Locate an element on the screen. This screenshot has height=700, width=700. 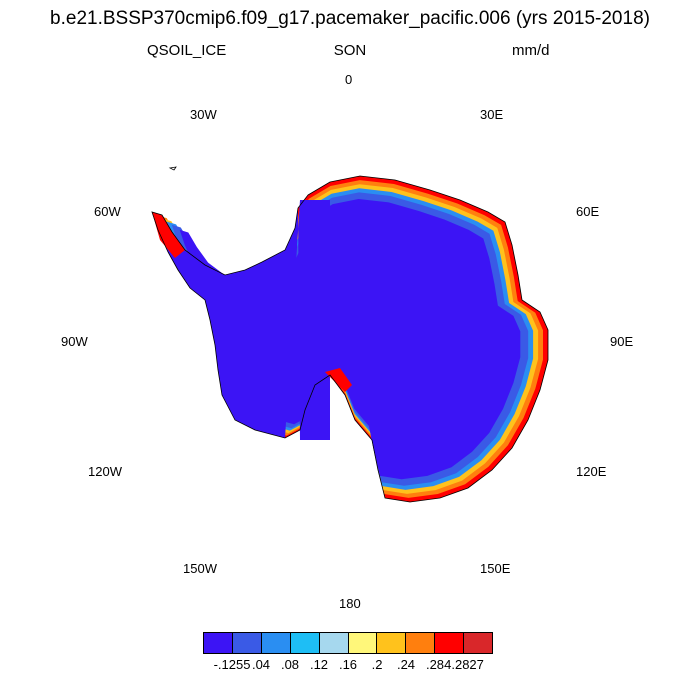
lon-label-120e: 120E is located at coordinates (591, 471).